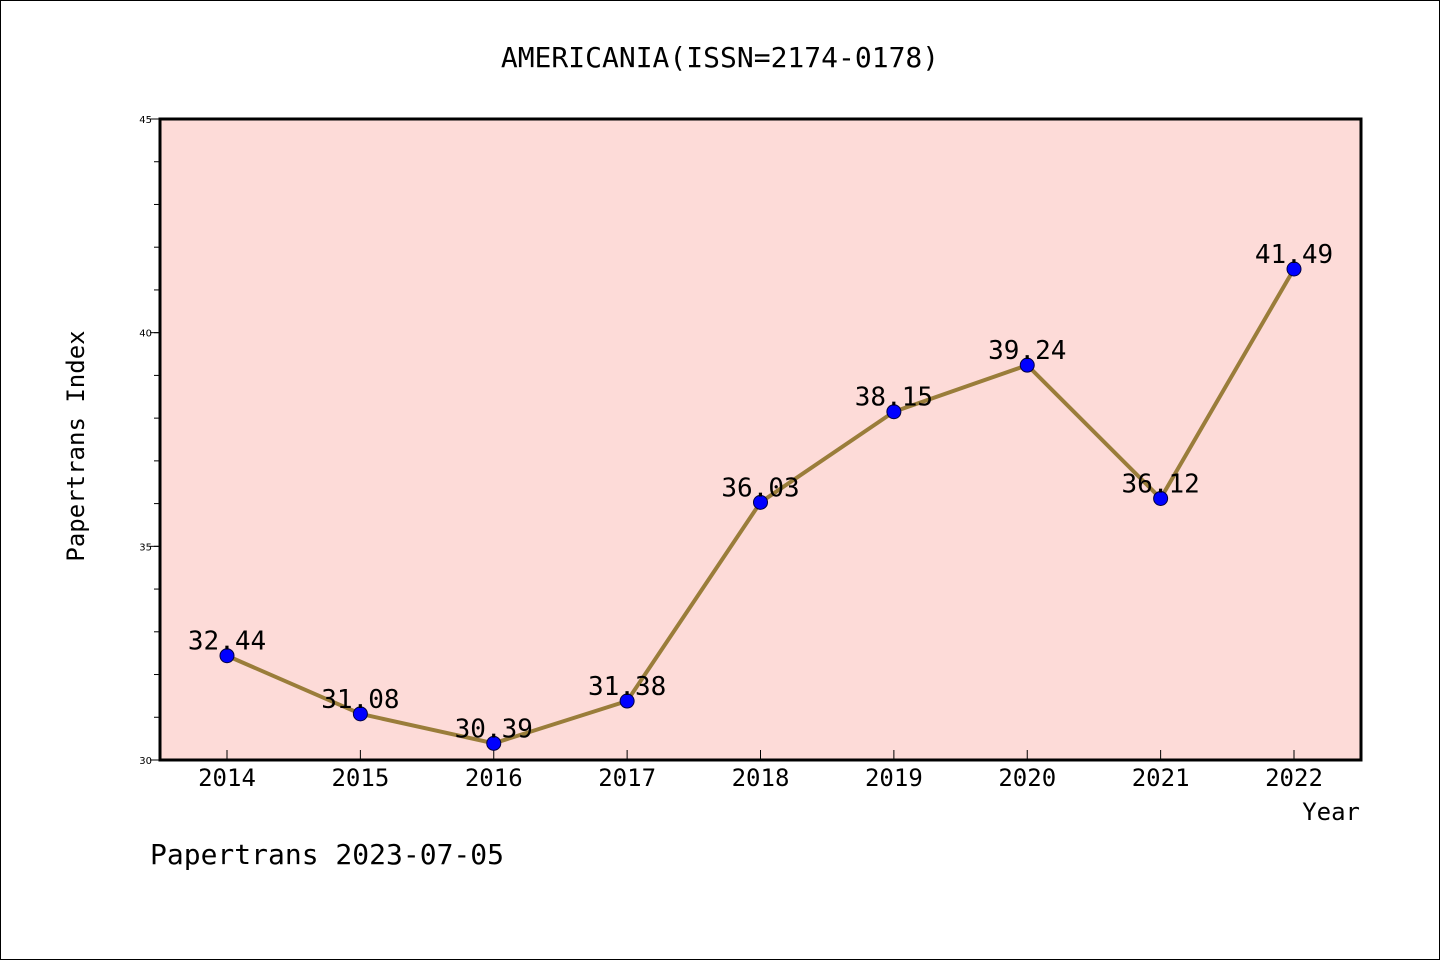 Image resolution: width=1440 pixels, height=960 pixels. I want to click on x-tick-label: 2014, so click(227, 778).